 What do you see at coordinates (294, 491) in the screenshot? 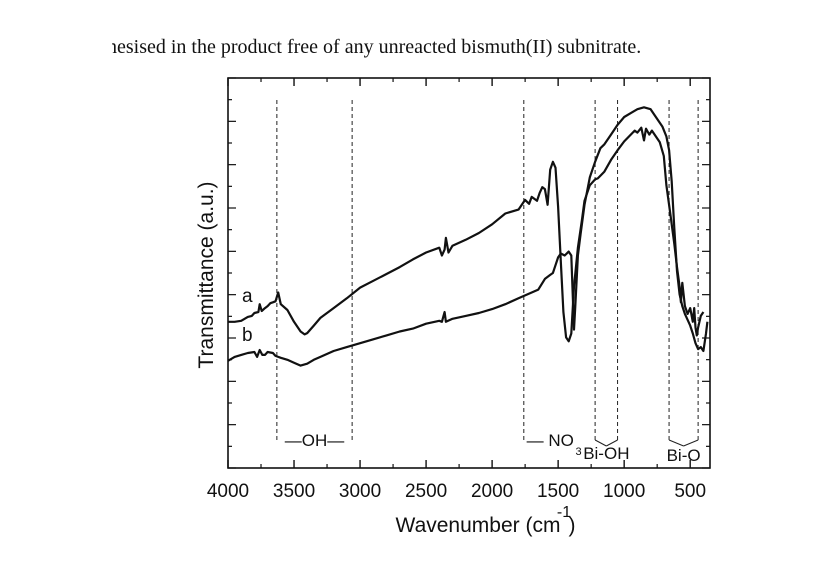
I see `x-tick-label: 3500` at bounding box center [294, 491].